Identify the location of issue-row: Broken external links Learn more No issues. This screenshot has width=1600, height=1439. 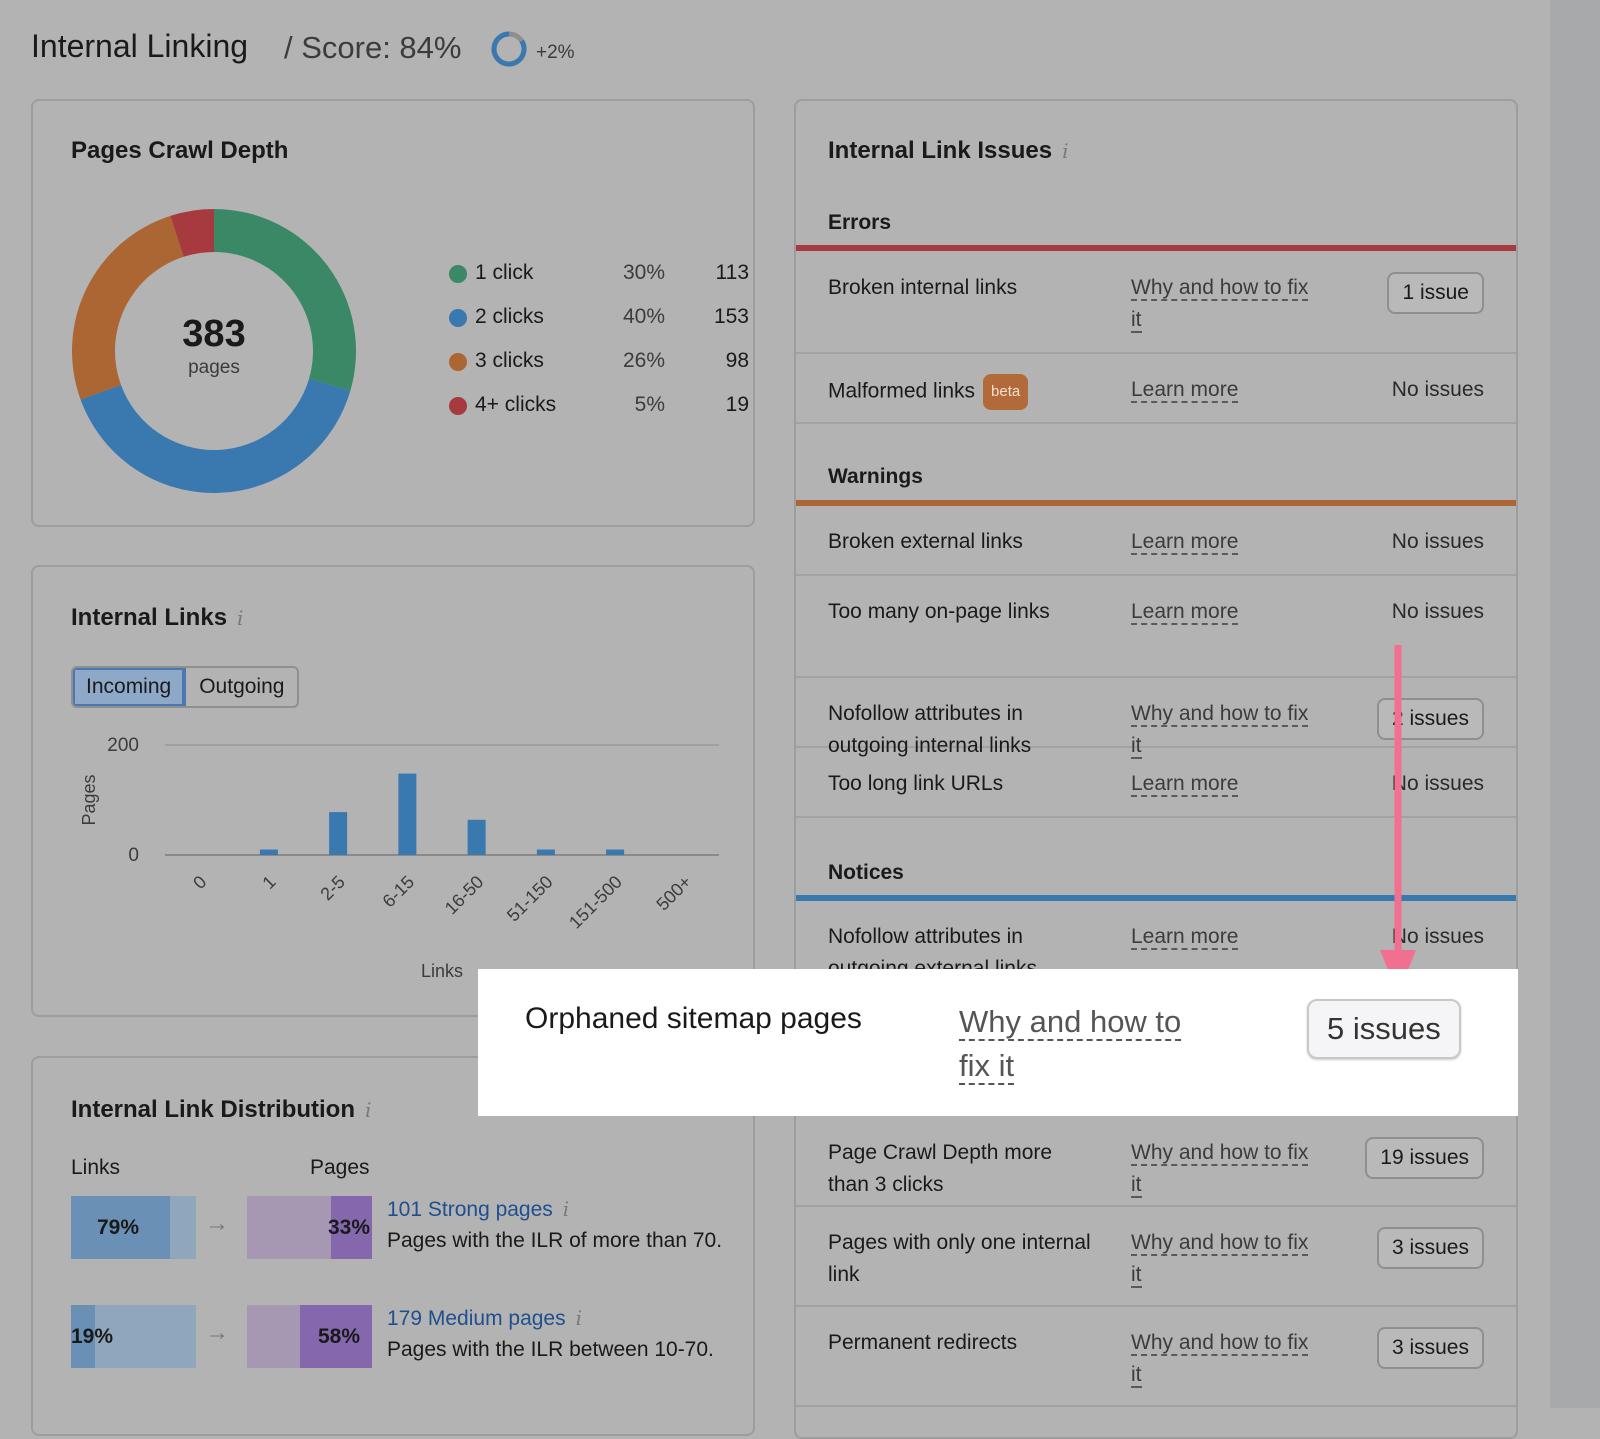
(1156, 541).